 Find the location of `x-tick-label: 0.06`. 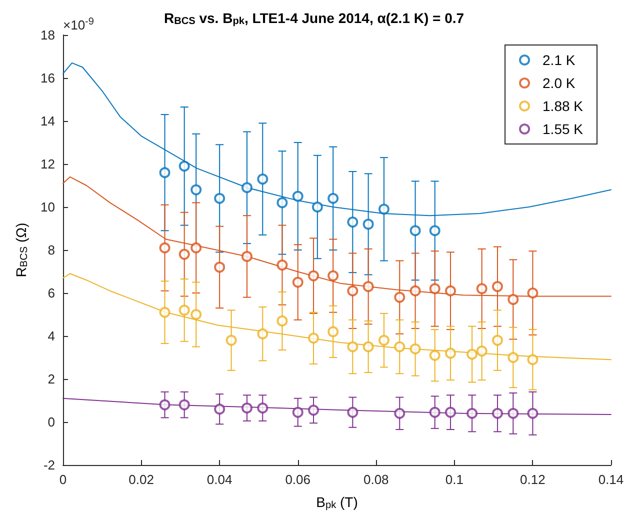

x-tick-label: 0.06 is located at coordinates (298, 479).